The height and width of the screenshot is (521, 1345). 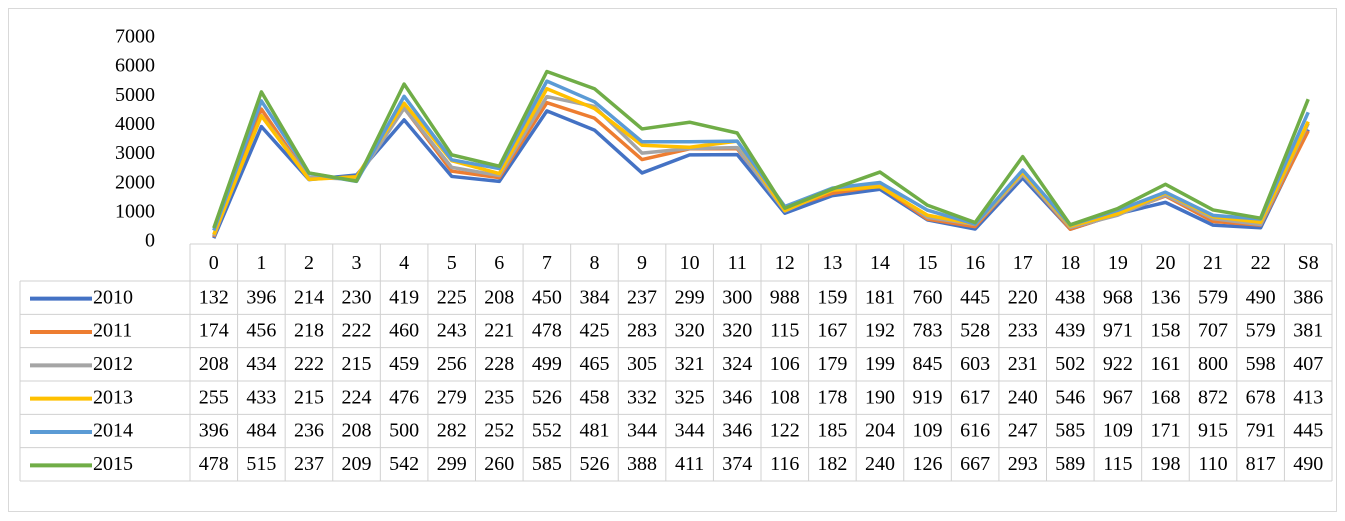 I want to click on table-cell: 603, so click(x=975, y=364).